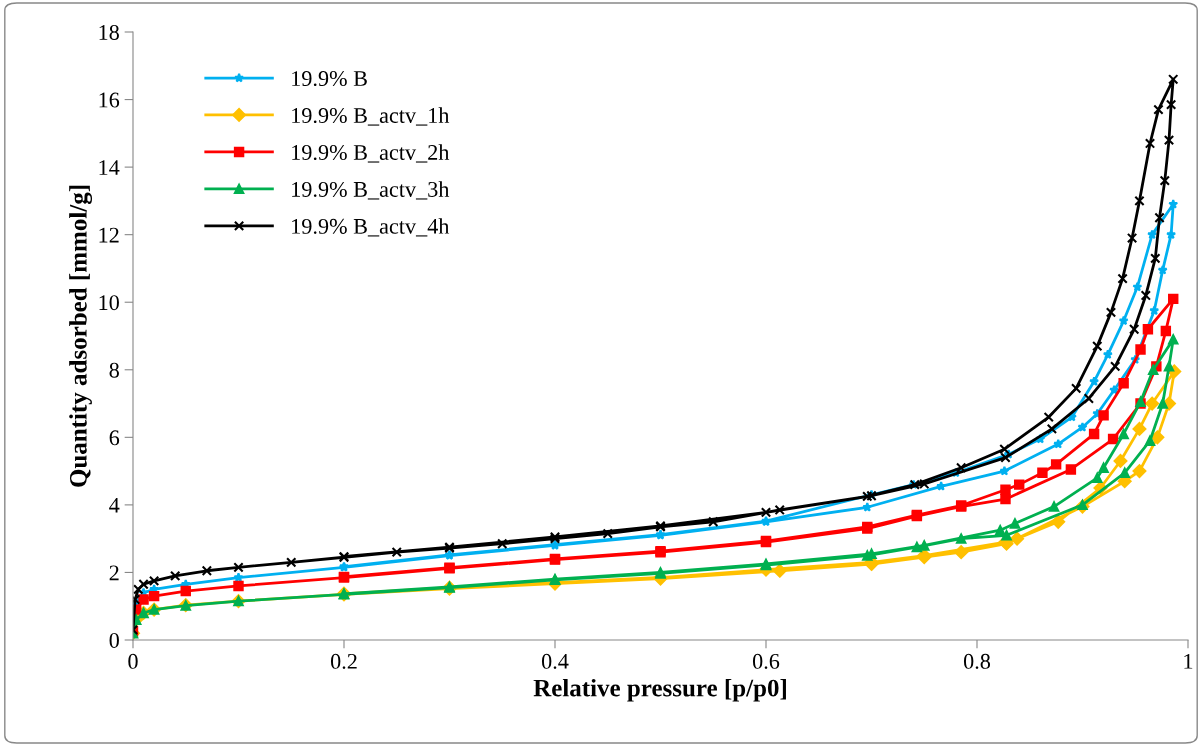 Image resolution: width=1202 pixels, height=746 pixels. I want to click on legend-label: 19.9% B_actv_2h, so click(371, 153).